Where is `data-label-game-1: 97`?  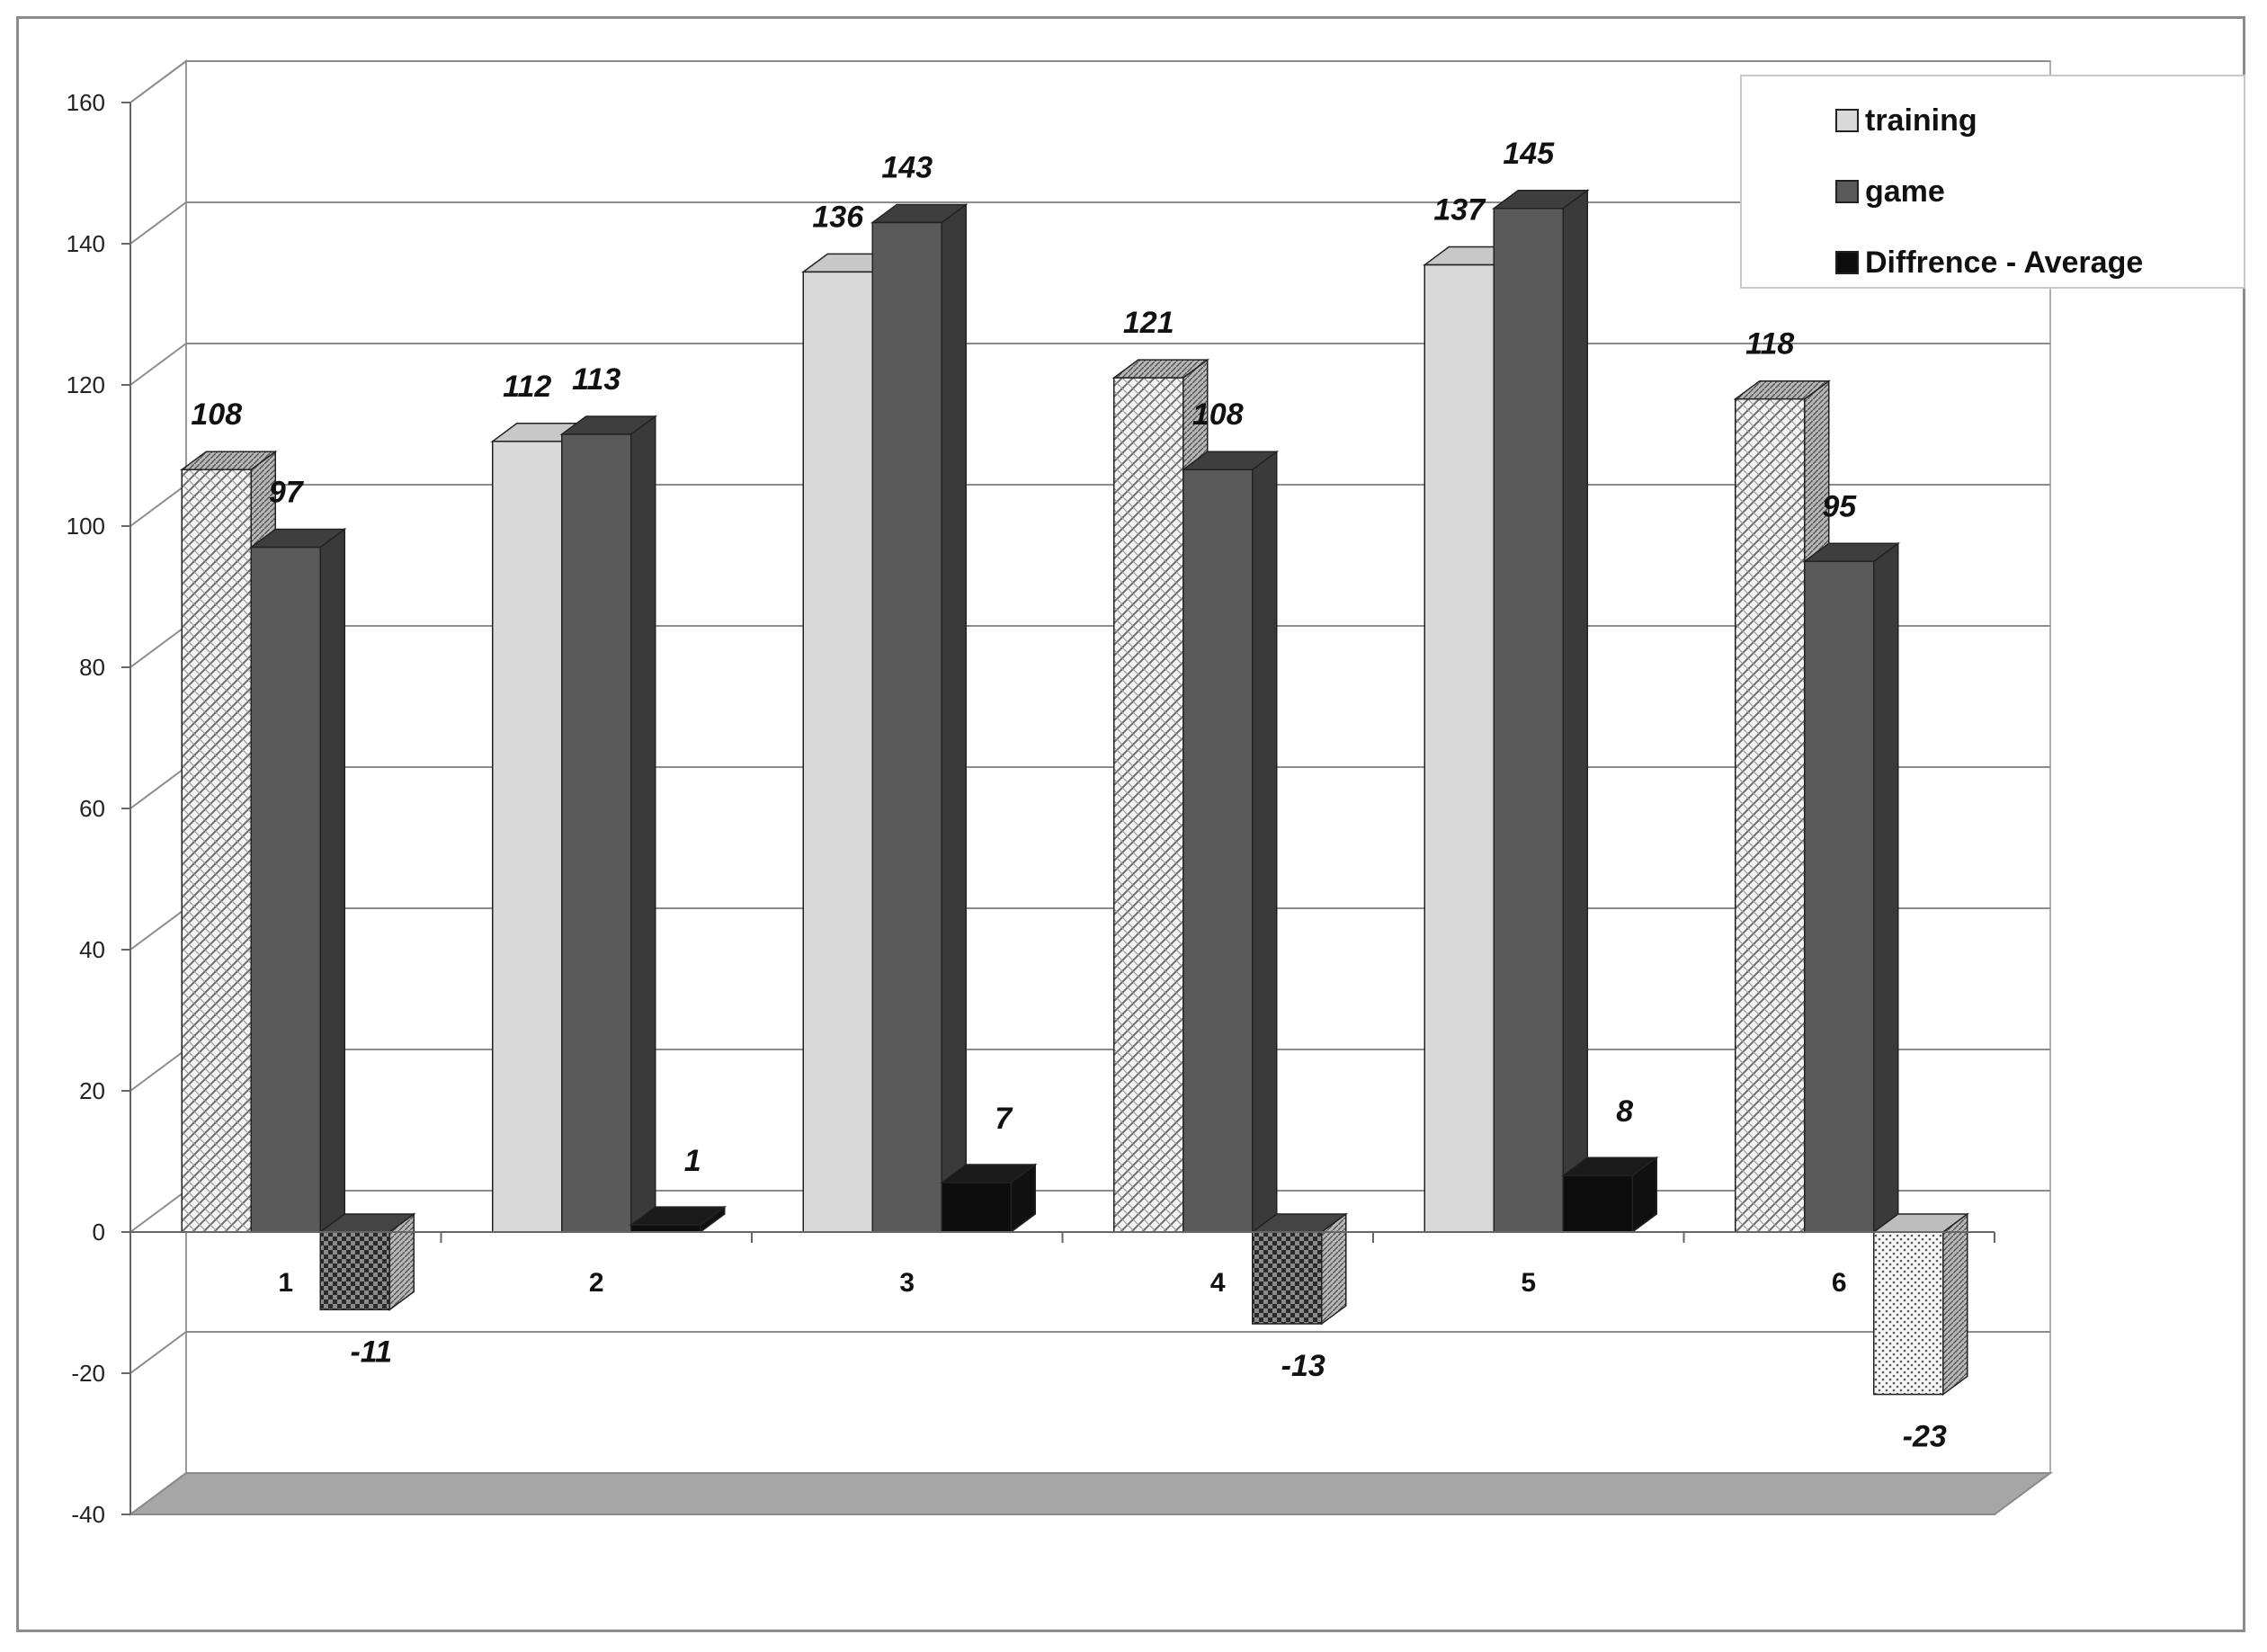
data-label-game-1: 97 is located at coordinates (287, 493).